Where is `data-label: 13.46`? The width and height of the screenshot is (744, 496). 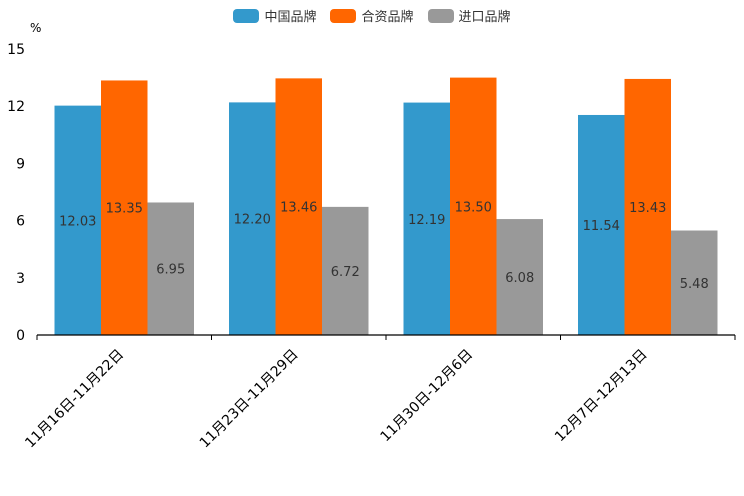
data-label: 13.46 is located at coordinates (298, 208).